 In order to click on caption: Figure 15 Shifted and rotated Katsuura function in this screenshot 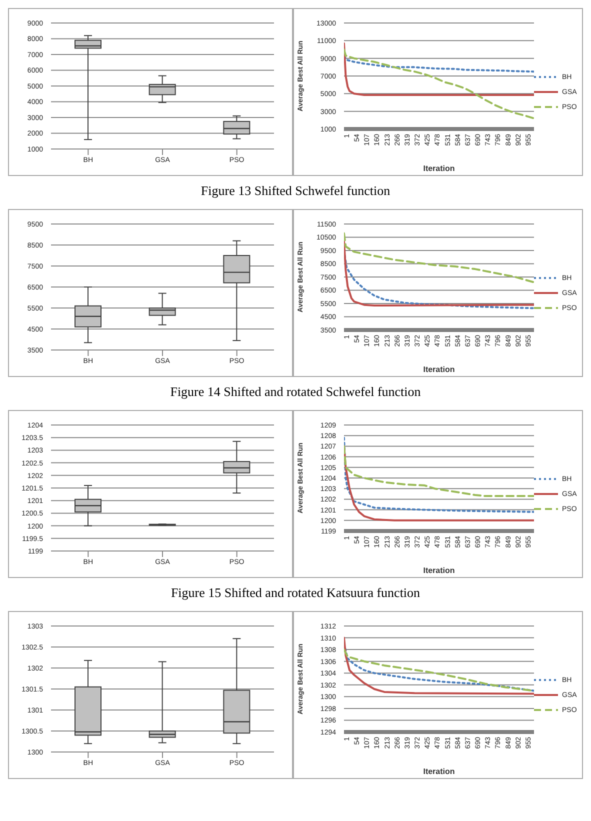, I will do `click(296, 593)`.